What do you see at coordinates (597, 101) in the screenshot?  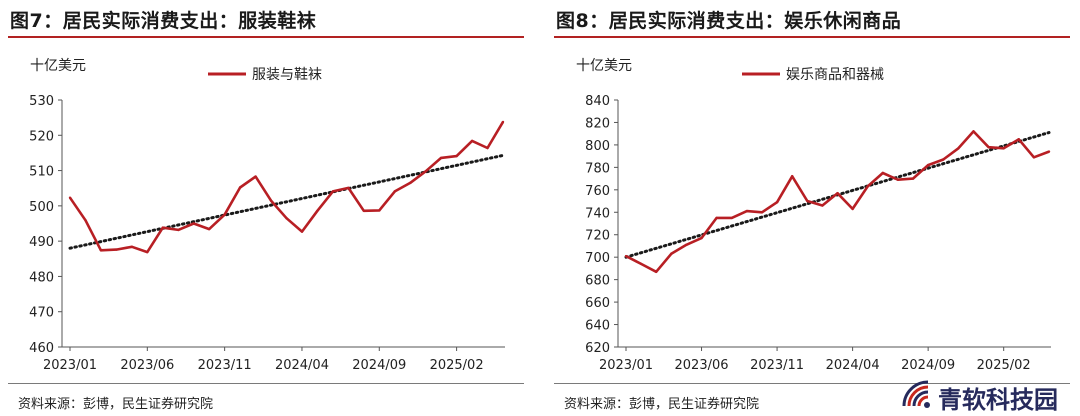 I see `y-tick-label: 840` at bounding box center [597, 101].